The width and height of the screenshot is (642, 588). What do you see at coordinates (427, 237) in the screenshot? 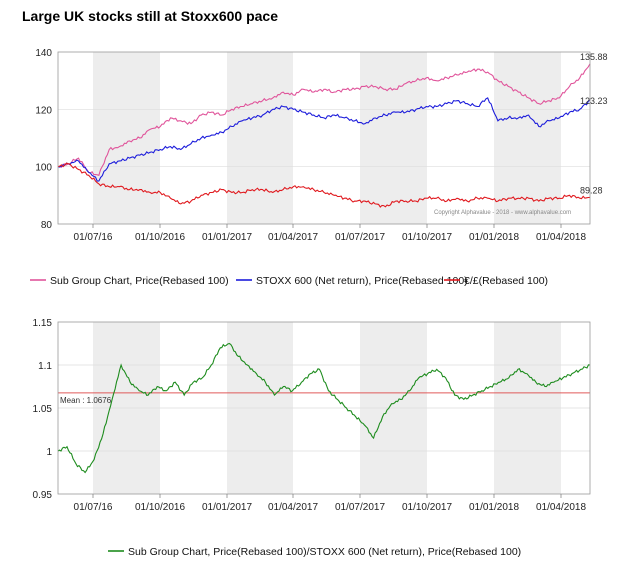
I see `chart1-xtick-label: 01/10/2017` at bounding box center [427, 237].